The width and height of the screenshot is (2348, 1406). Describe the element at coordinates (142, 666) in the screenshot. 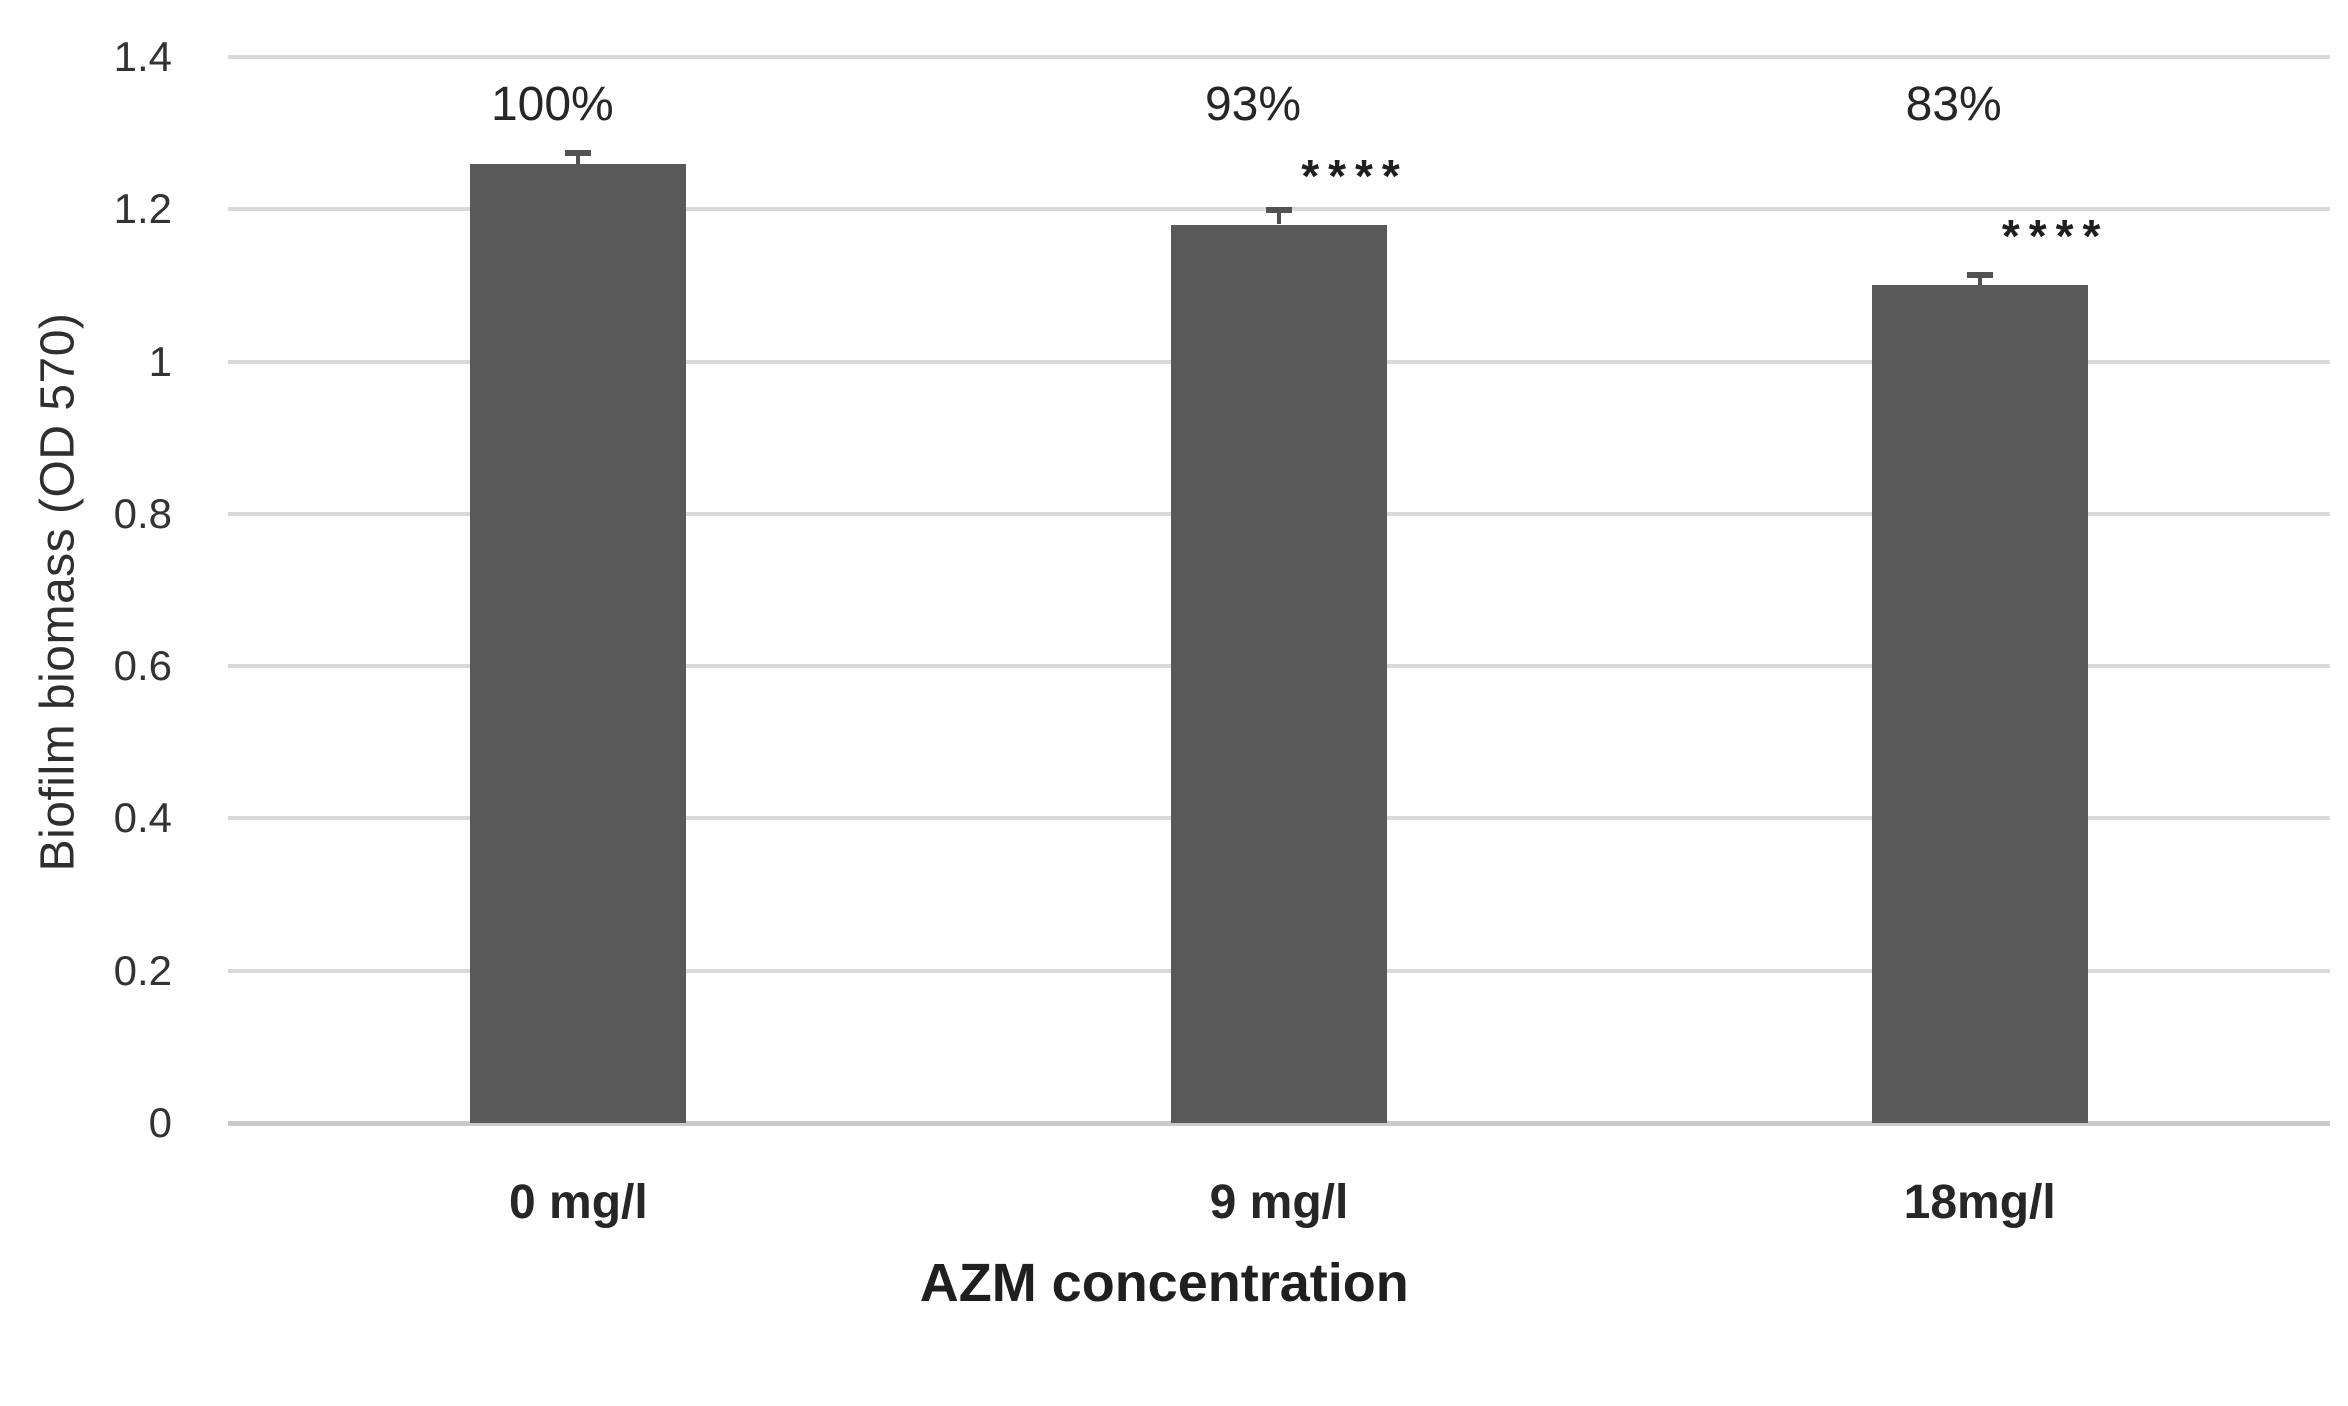

I see `y-tick-label: 0.6` at that location.